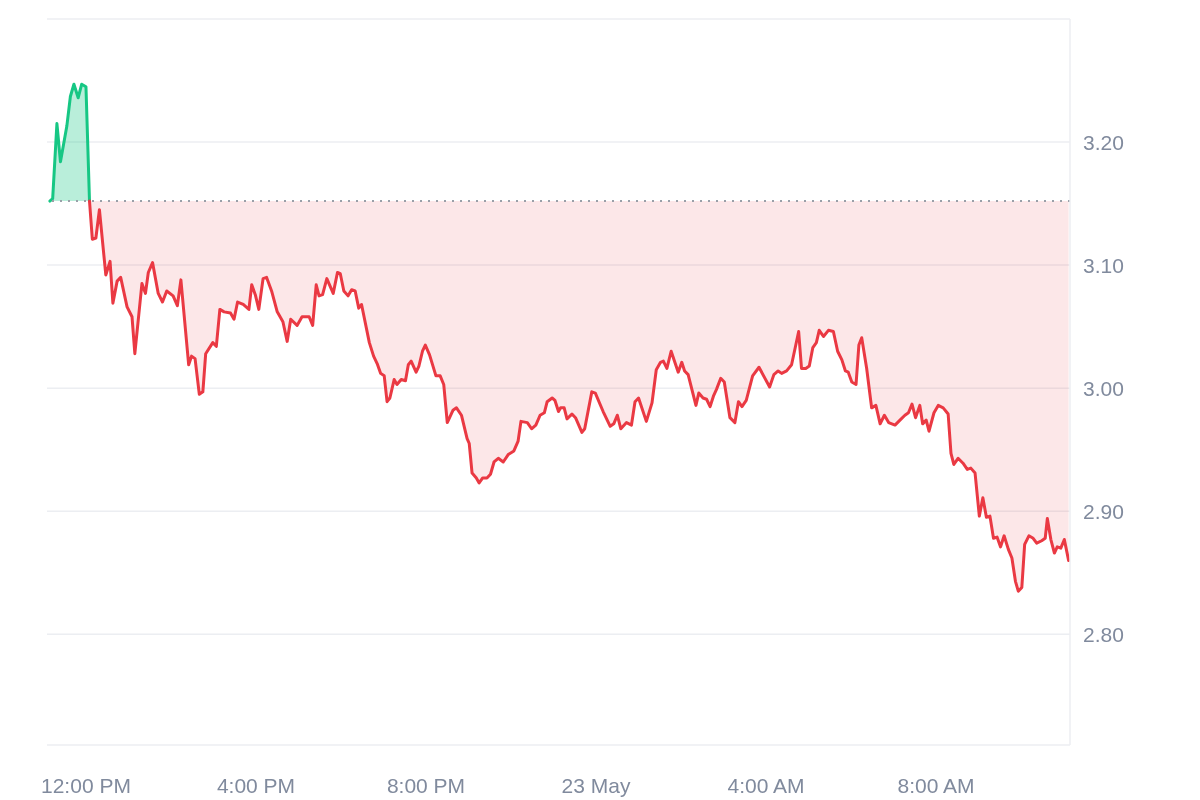 The image size is (1200, 800). I want to click on y-tick-label: 3.20, so click(1103, 142).